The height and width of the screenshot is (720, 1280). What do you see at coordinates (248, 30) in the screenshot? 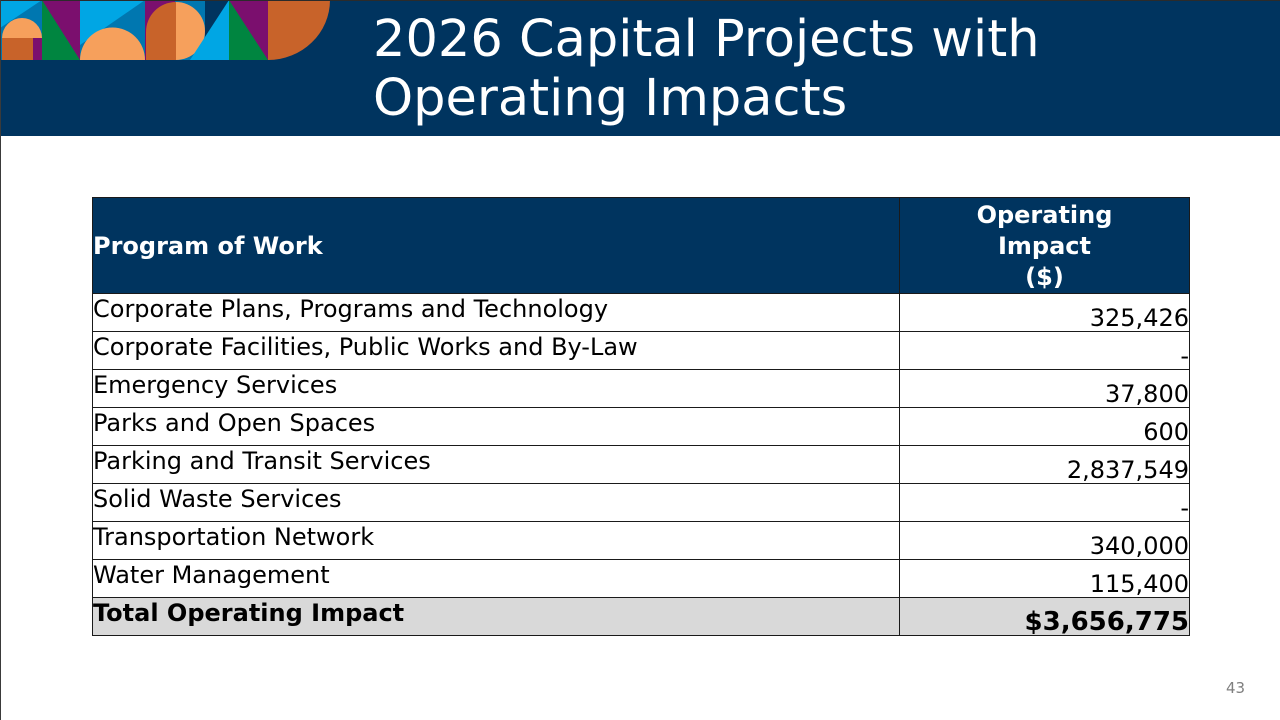
I see `deco-tile-6-triangle` at bounding box center [248, 30].